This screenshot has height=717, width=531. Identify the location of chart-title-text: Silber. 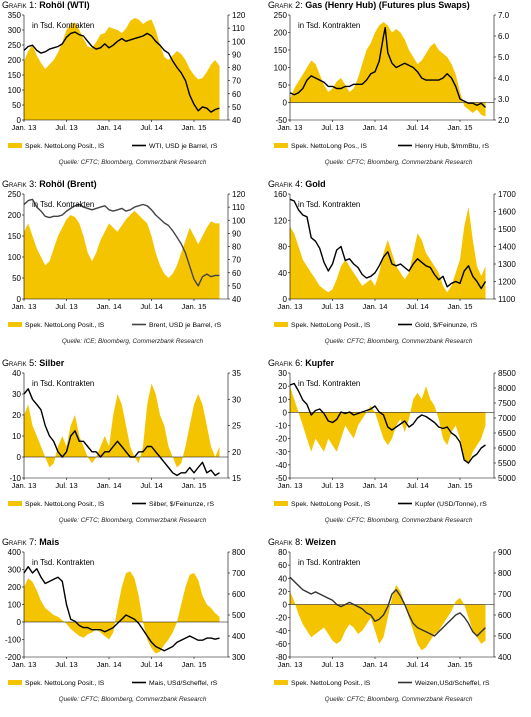
(52, 363).